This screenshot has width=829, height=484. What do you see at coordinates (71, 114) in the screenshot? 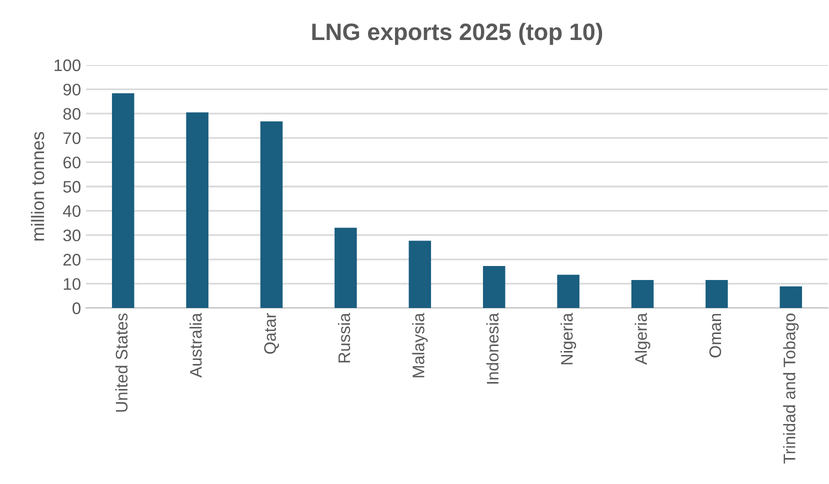
I see `y-tick-label: 80` at bounding box center [71, 114].